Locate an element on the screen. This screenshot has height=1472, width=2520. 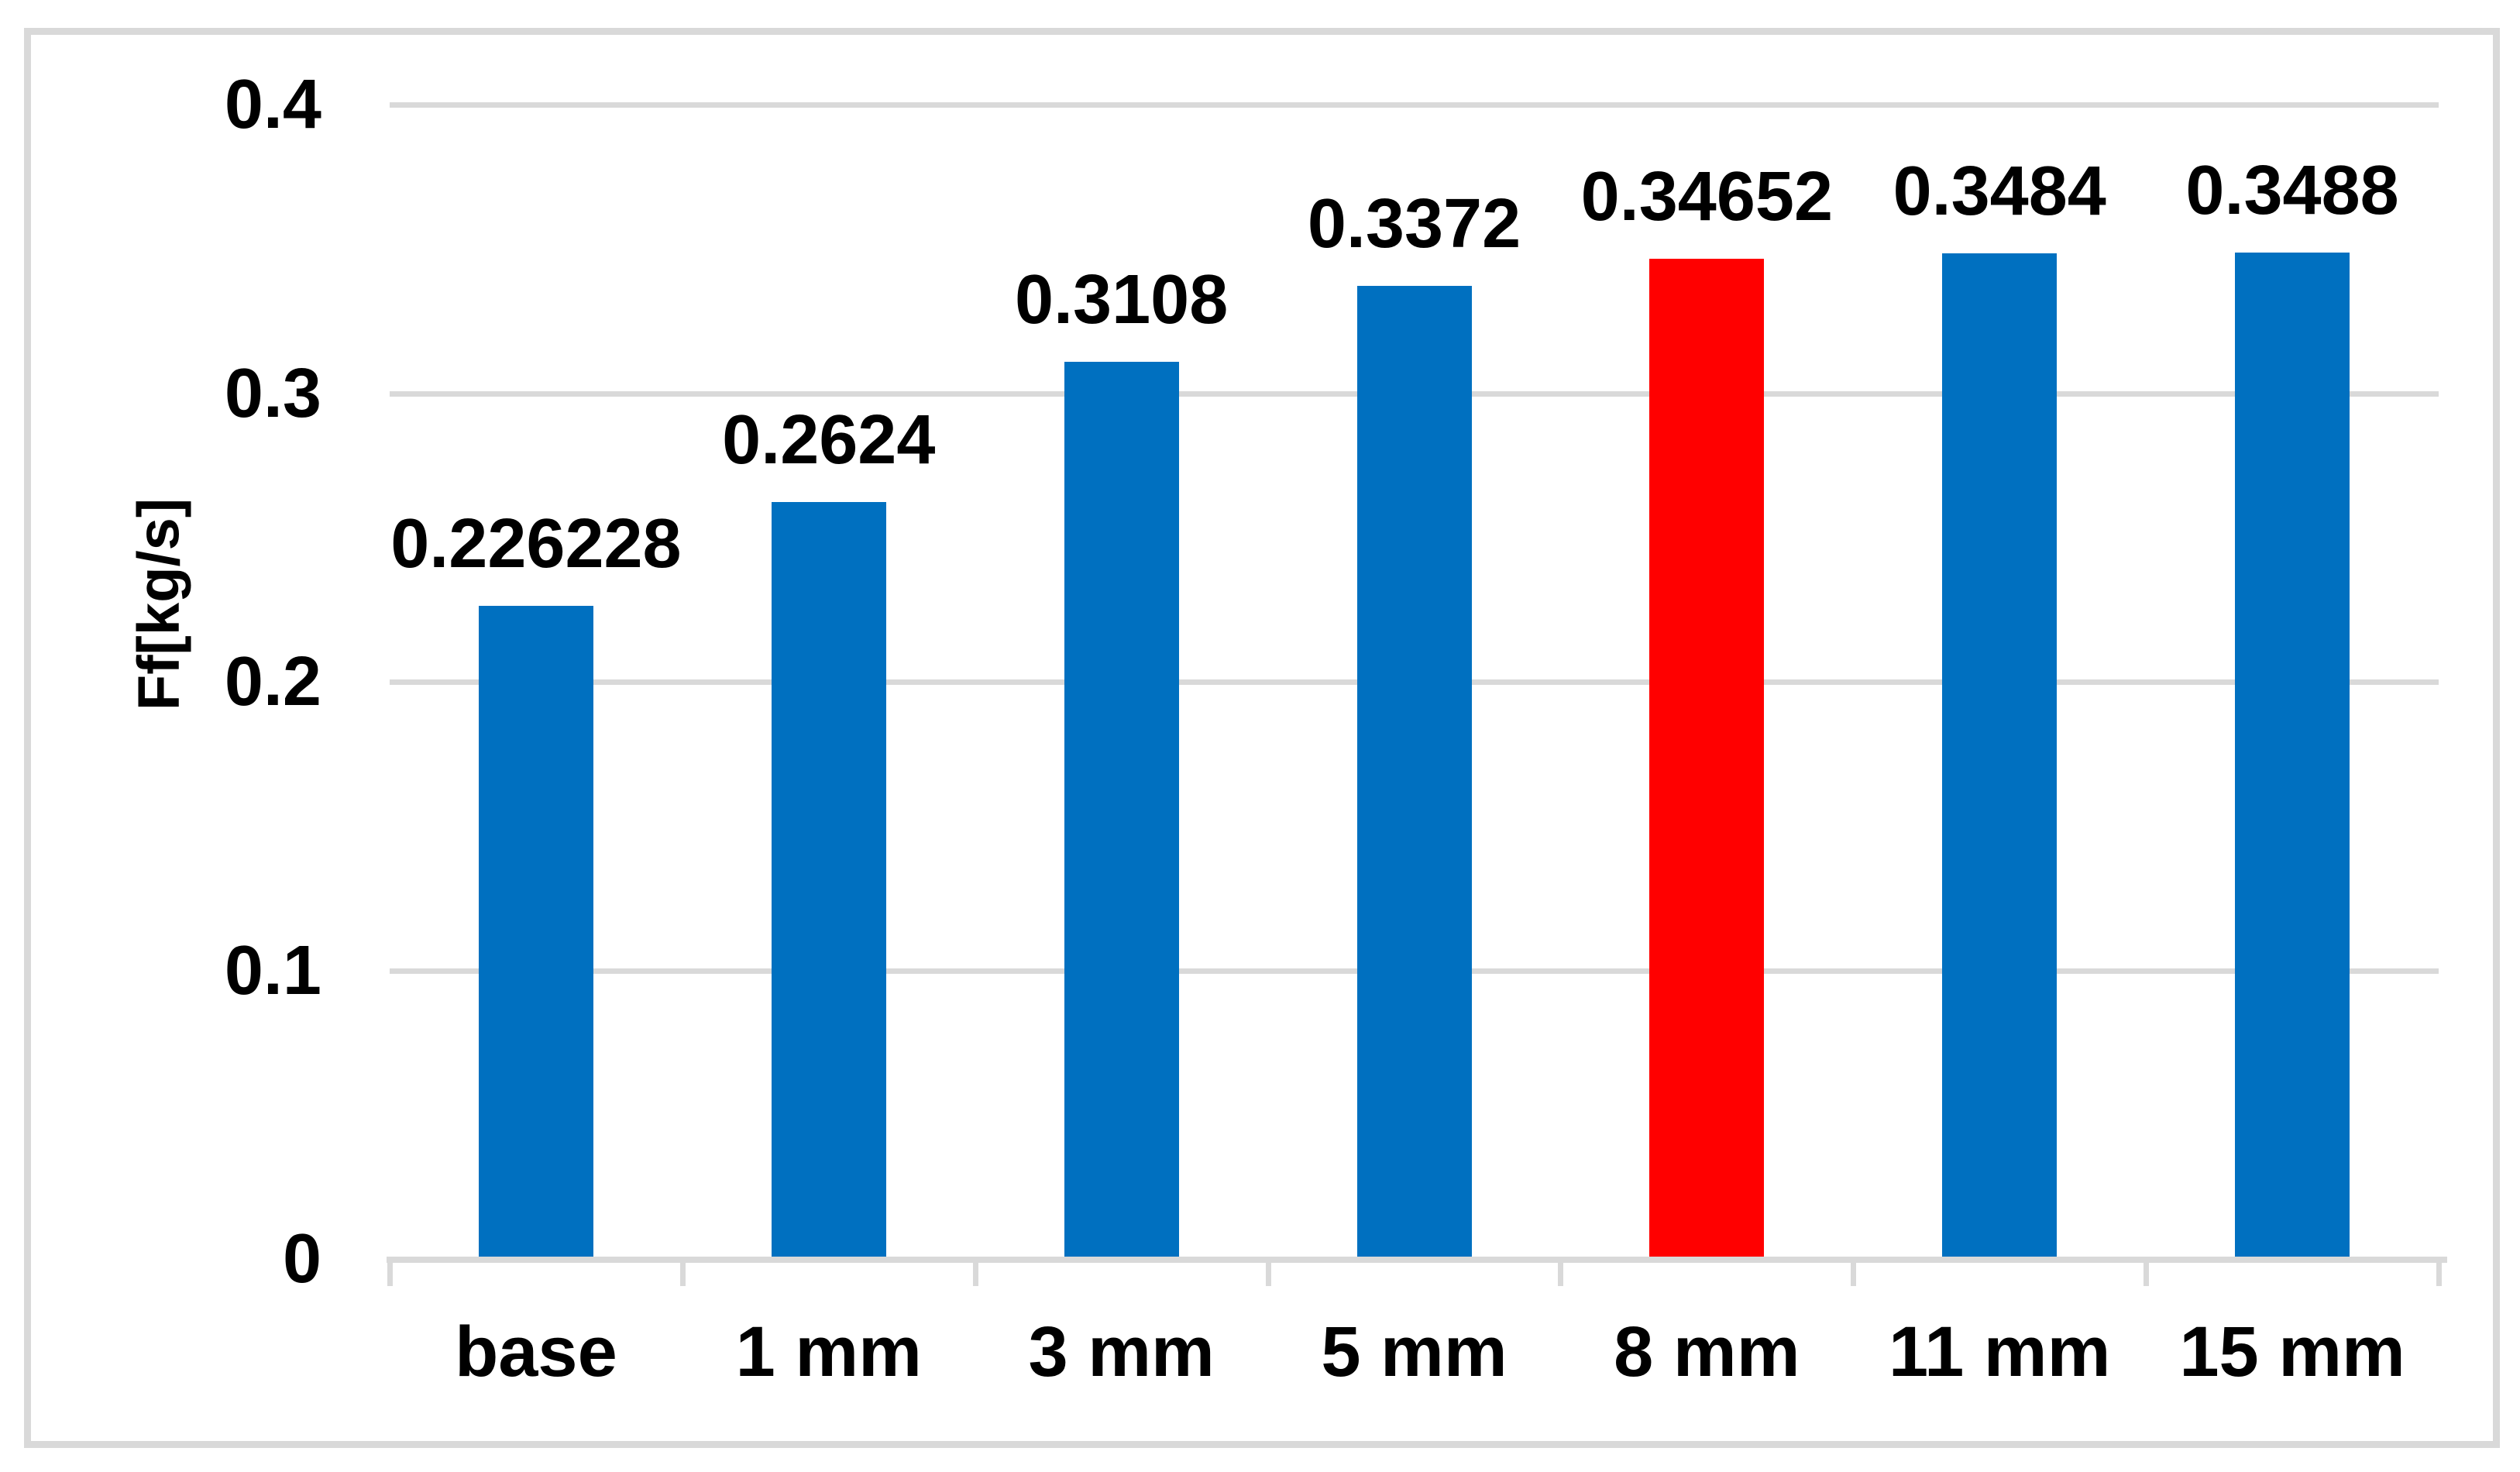
x-category-label-base: base is located at coordinates (536, 1351).